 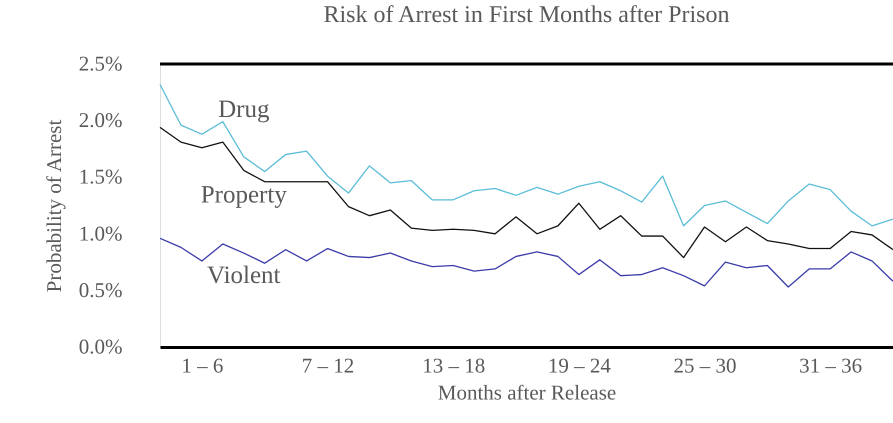 What do you see at coordinates (100, 233) in the screenshot?
I see `y-tick-label: 1.0%` at bounding box center [100, 233].